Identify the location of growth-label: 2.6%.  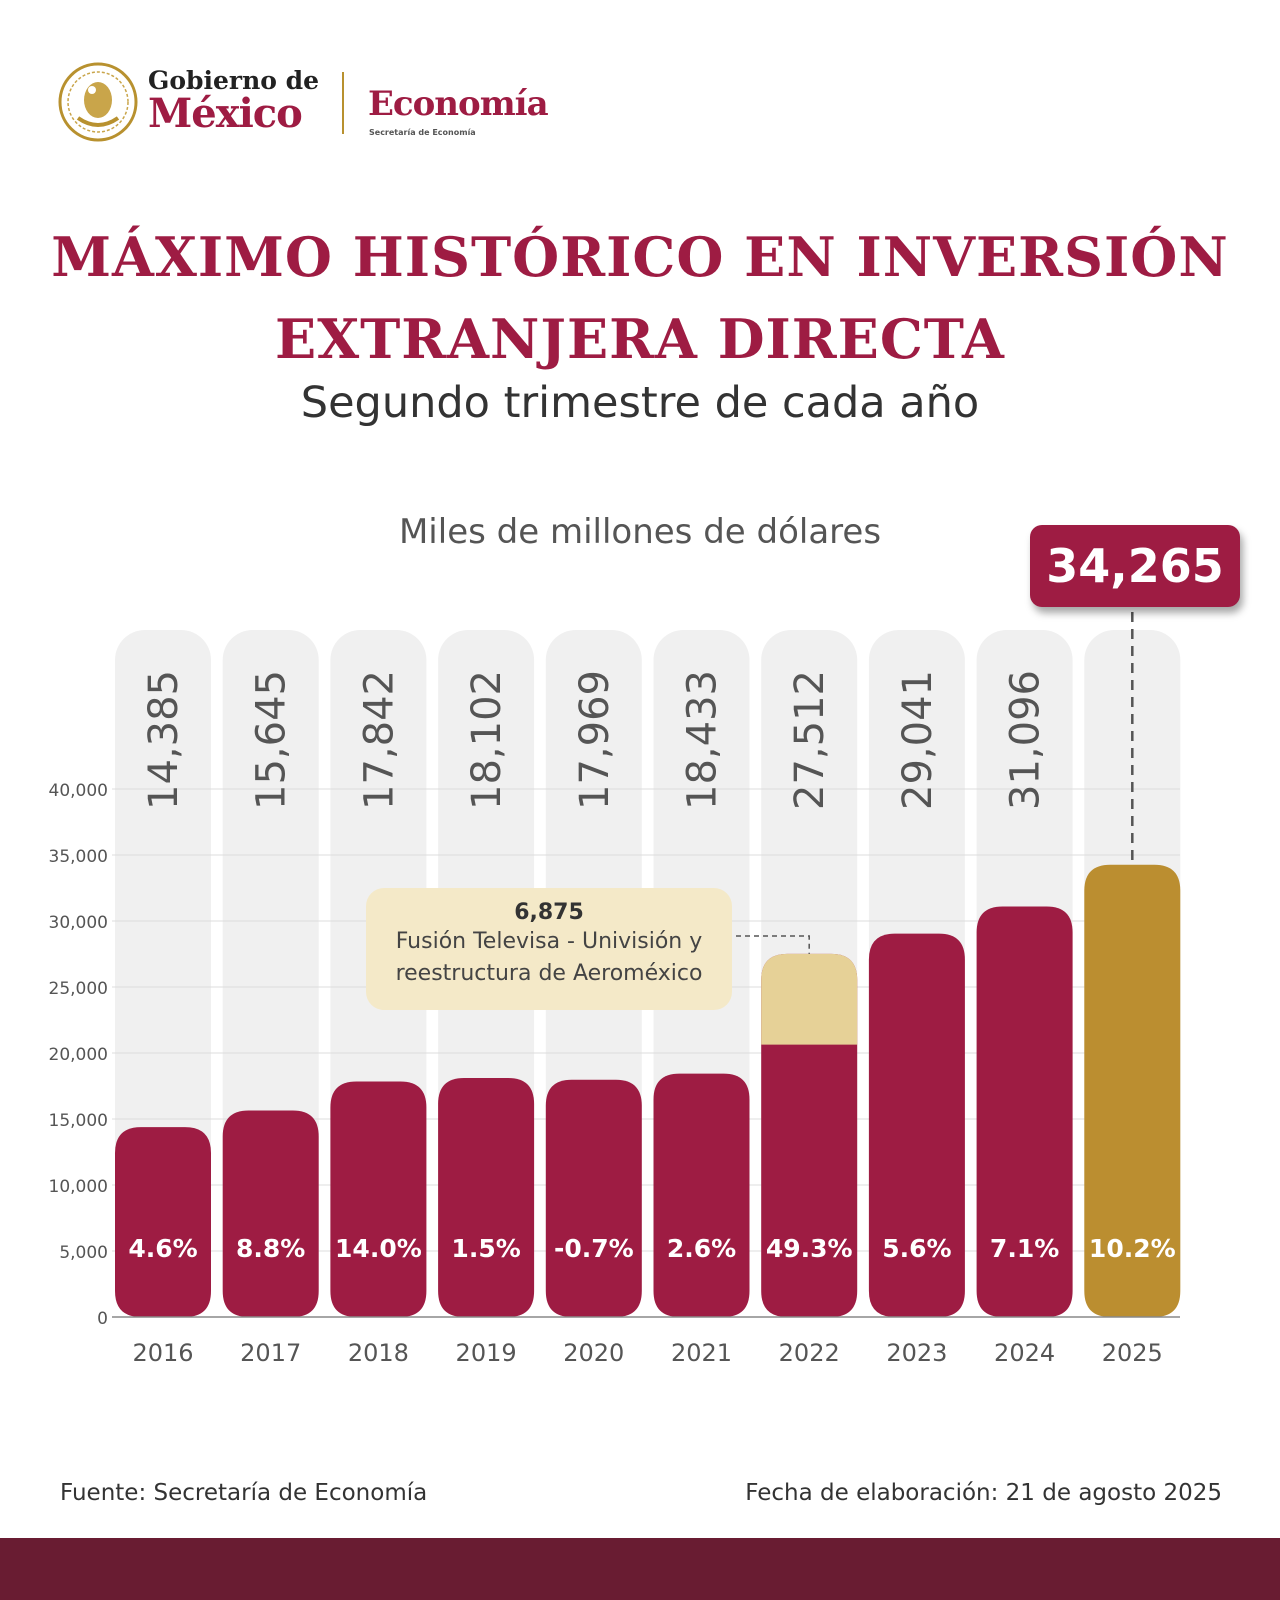
(701, 1248).